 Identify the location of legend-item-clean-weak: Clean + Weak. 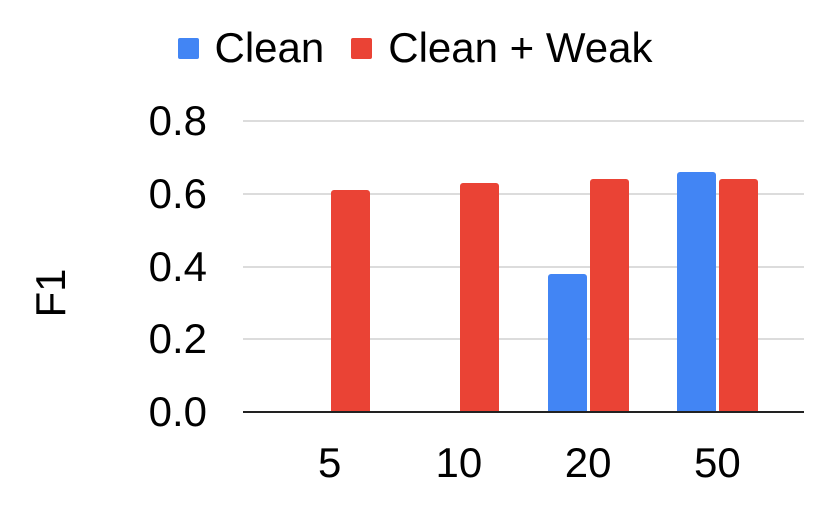
(501, 48).